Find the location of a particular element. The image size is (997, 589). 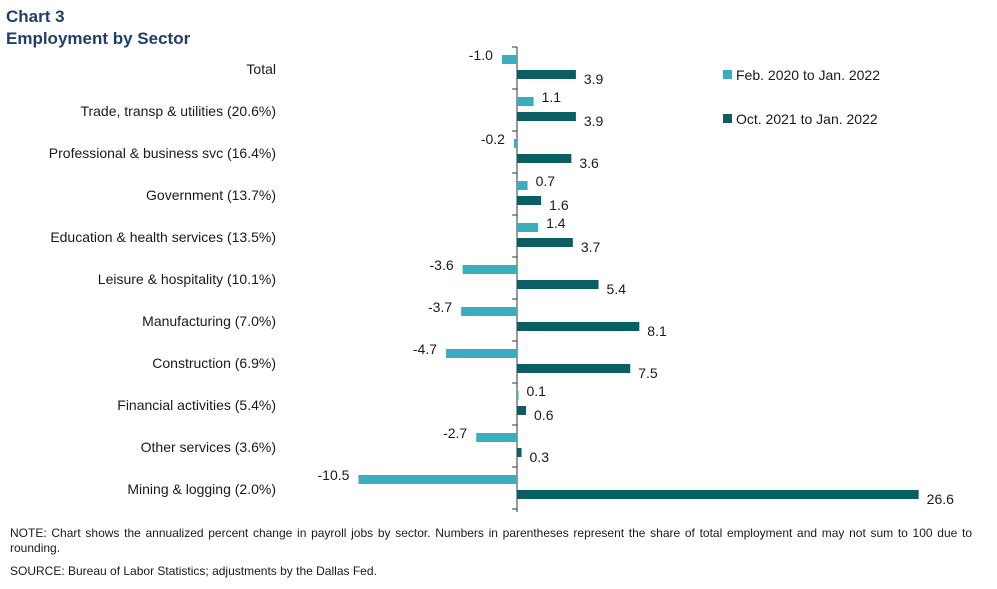

data-label: 3.7 is located at coordinates (591, 247).